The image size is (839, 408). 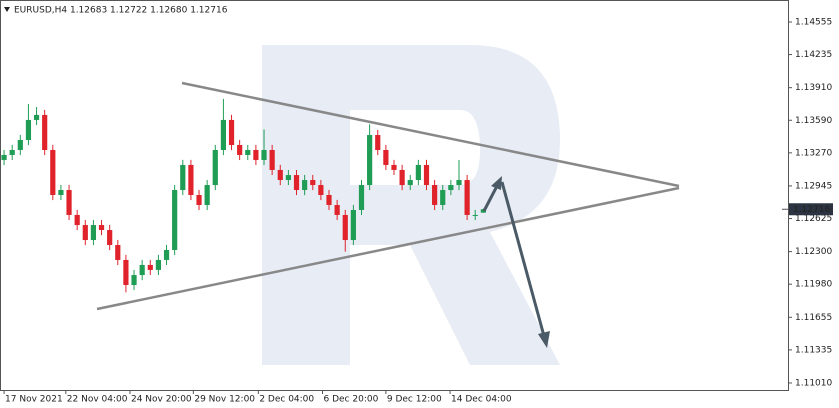 What do you see at coordinates (813, 153) in the screenshot?
I see `y-tick-label: 1.13270` at bounding box center [813, 153].